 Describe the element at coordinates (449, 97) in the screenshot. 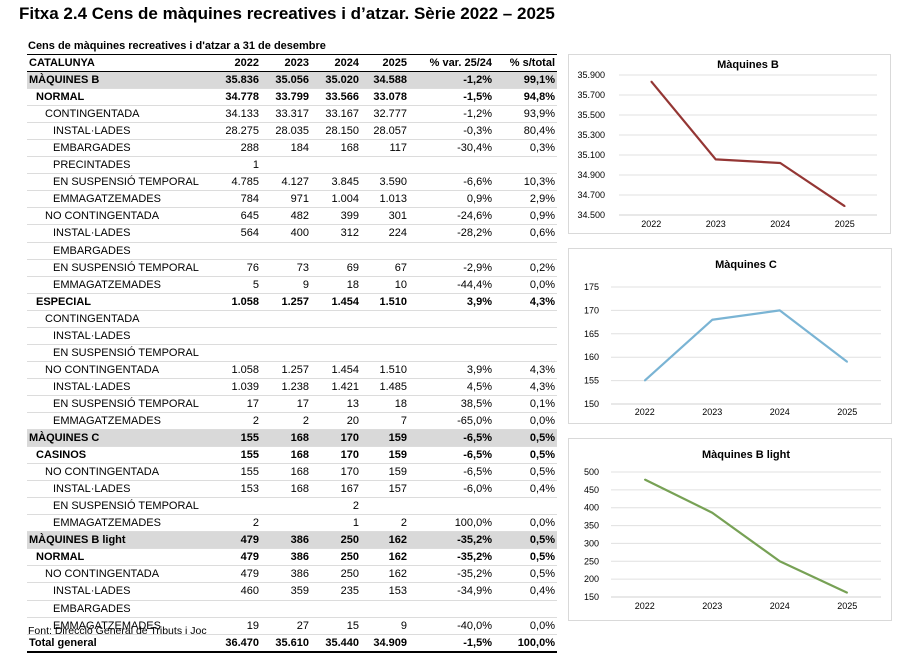

I see `cell-var-25-24: -1,5%` at that location.